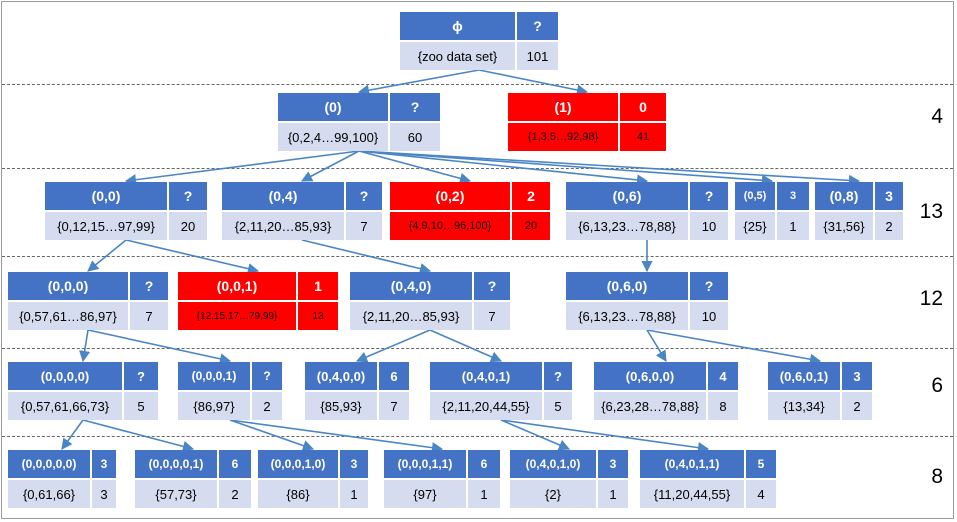 The width and height of the screenshot is (957, 522). I want to click on node-label: (0,0), so click(106, 196).